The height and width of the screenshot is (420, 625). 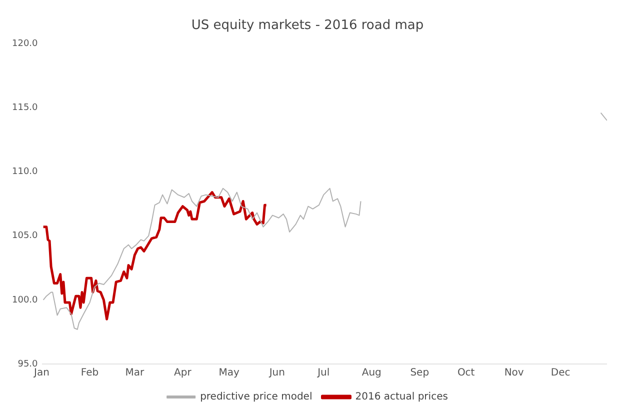 I want to click on y-tick-label: 100.0, so click(x=25, y=300).